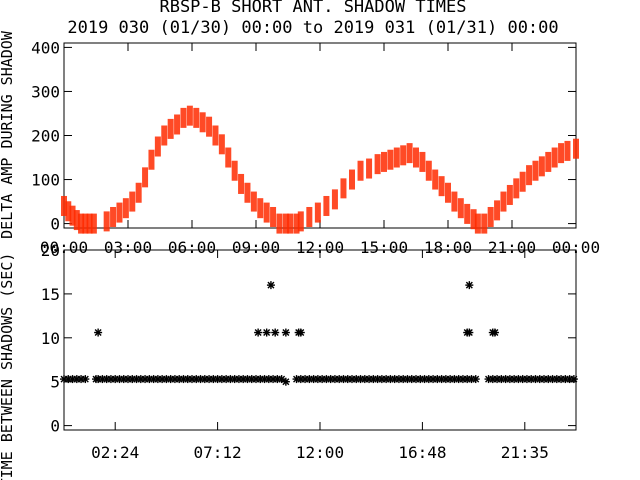  Describe the element at coordinates (256, 247) in the screenshot. I see `top-x-tick-label: 09:00` at that location.